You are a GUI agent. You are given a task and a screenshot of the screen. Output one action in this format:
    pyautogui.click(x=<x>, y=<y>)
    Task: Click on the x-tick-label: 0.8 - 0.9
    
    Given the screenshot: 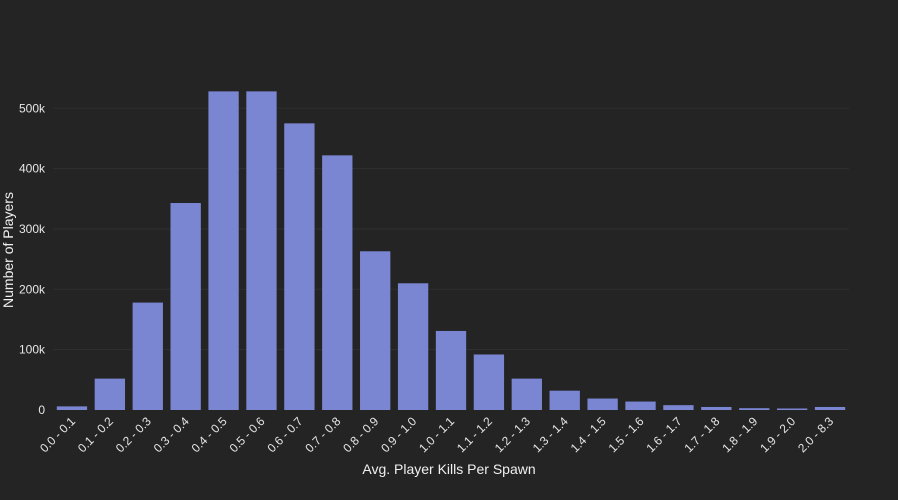 What is the action you would take?
    pyautogui.click(x=360, y=434)
    